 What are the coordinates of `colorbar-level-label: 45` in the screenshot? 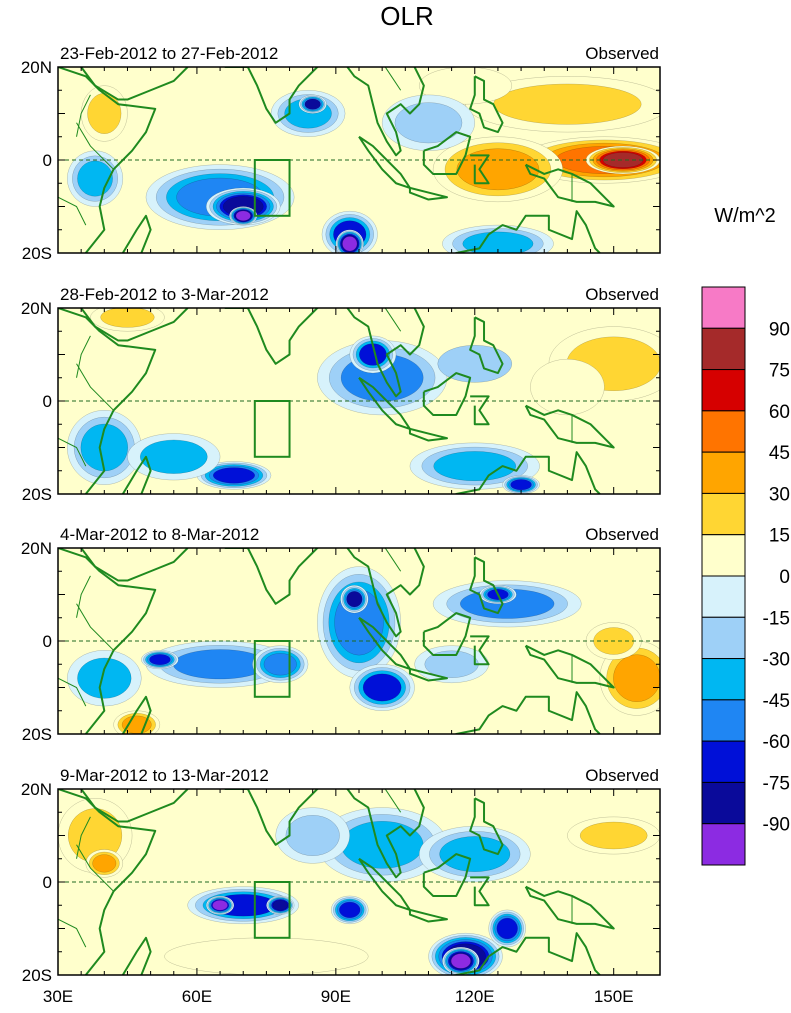 It's located at (779, 453).